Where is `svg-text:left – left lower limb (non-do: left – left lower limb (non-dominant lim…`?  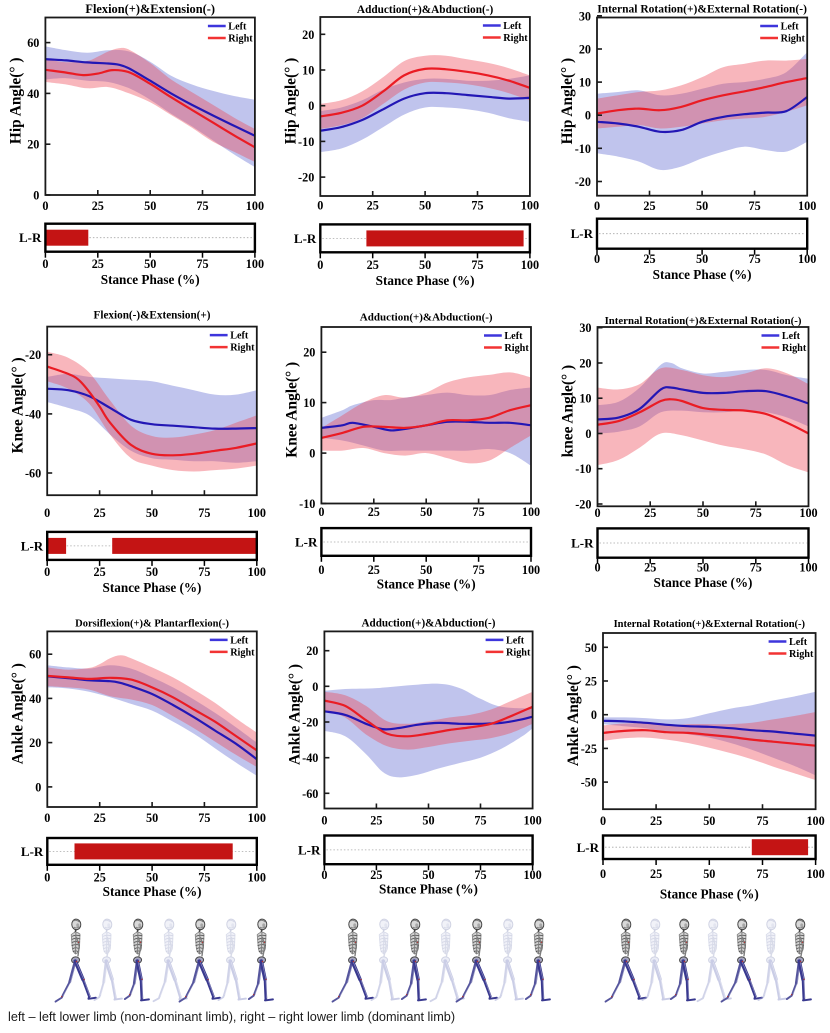 svg-text:left – left lower limb (non-do: left – left lower limb (non-dominant lim… is located at coordinates (231, 1017).